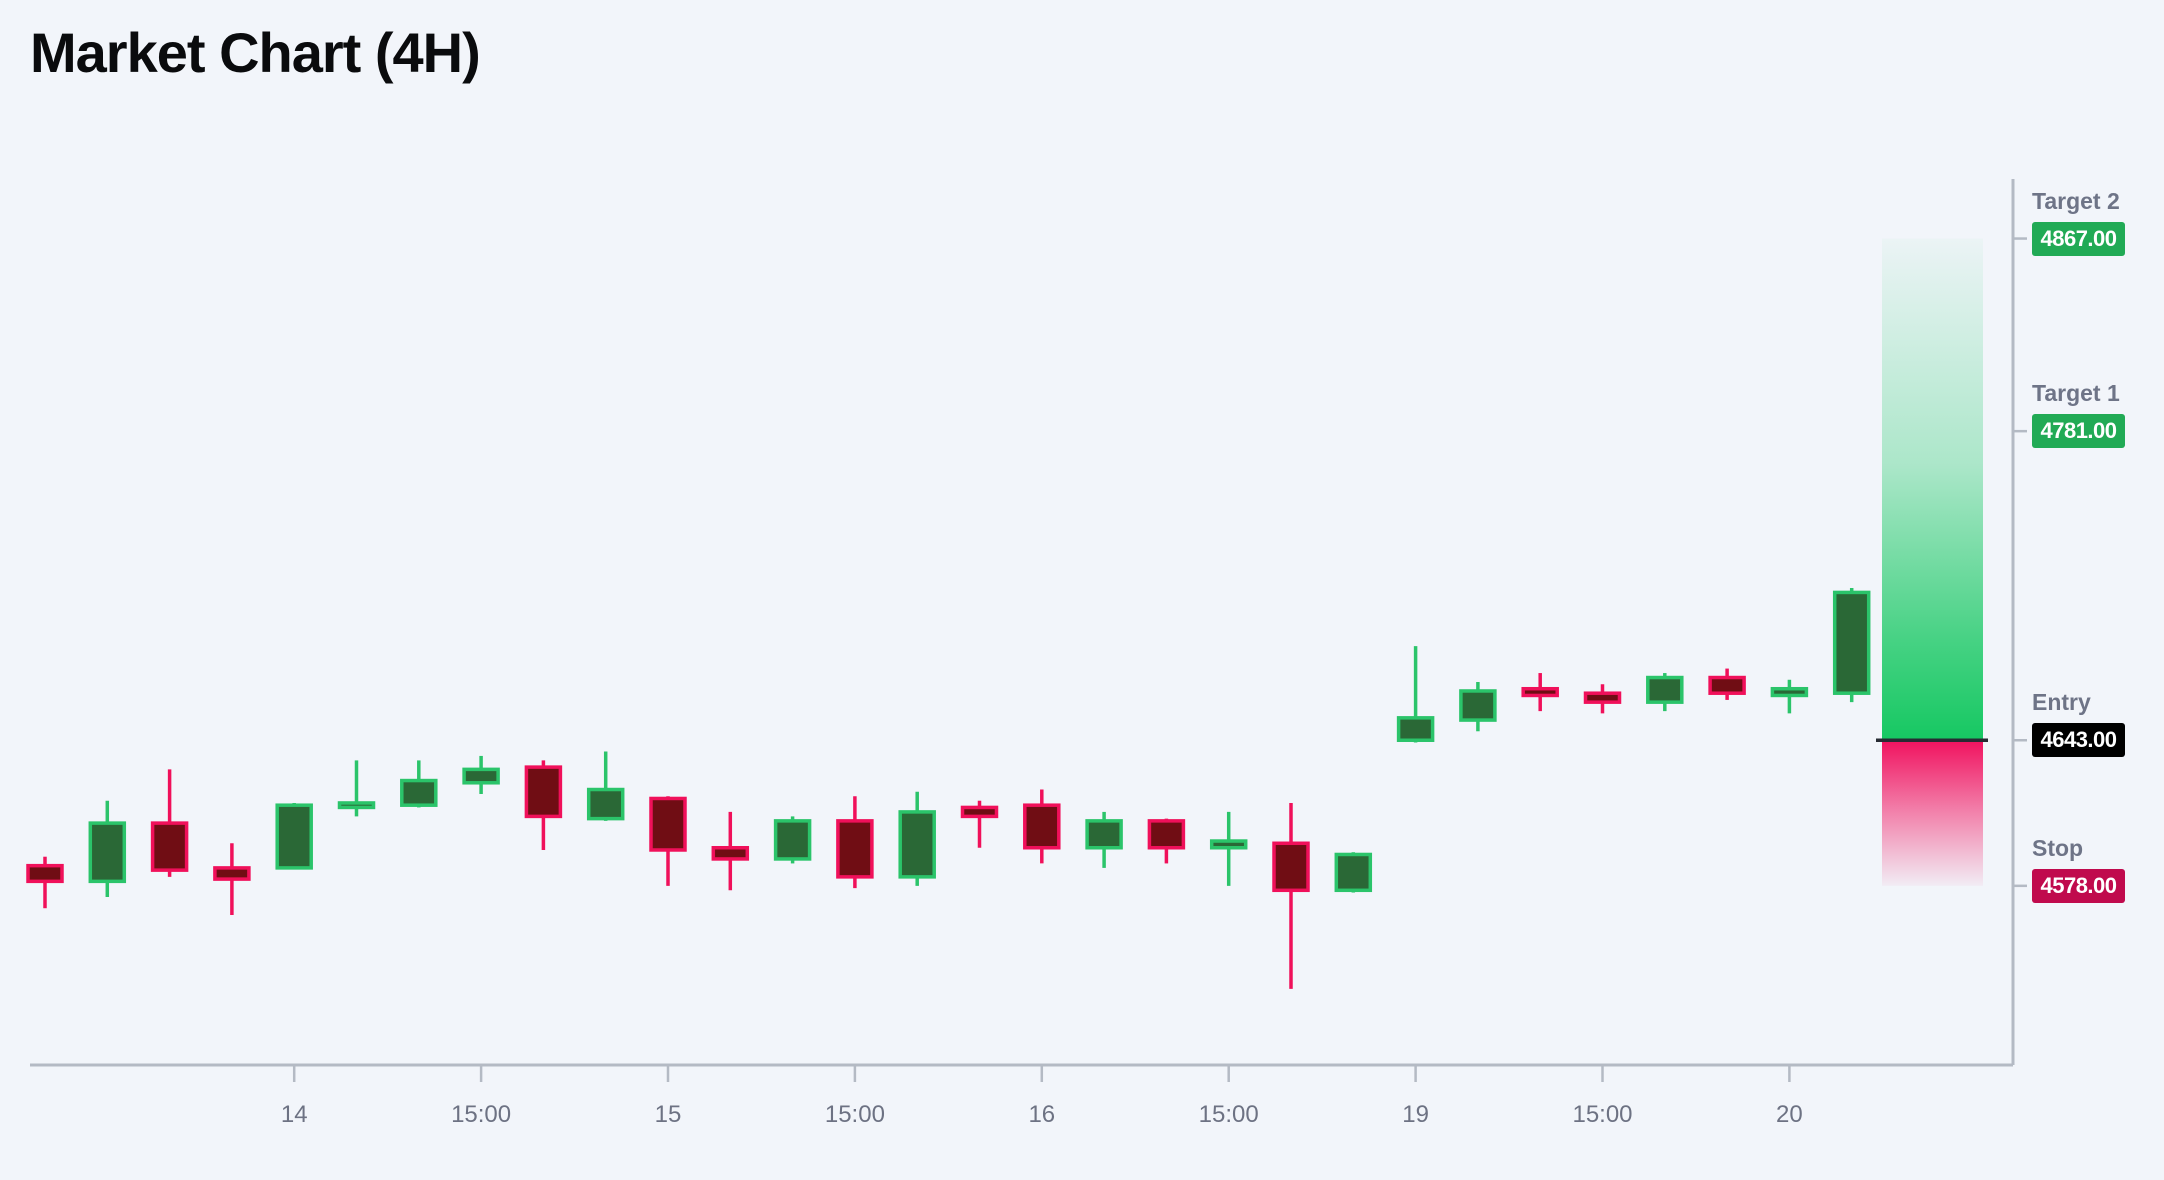  Describe the element at coordinates (1932, 813) in the screenshot. I see `loss-zone` at that location.